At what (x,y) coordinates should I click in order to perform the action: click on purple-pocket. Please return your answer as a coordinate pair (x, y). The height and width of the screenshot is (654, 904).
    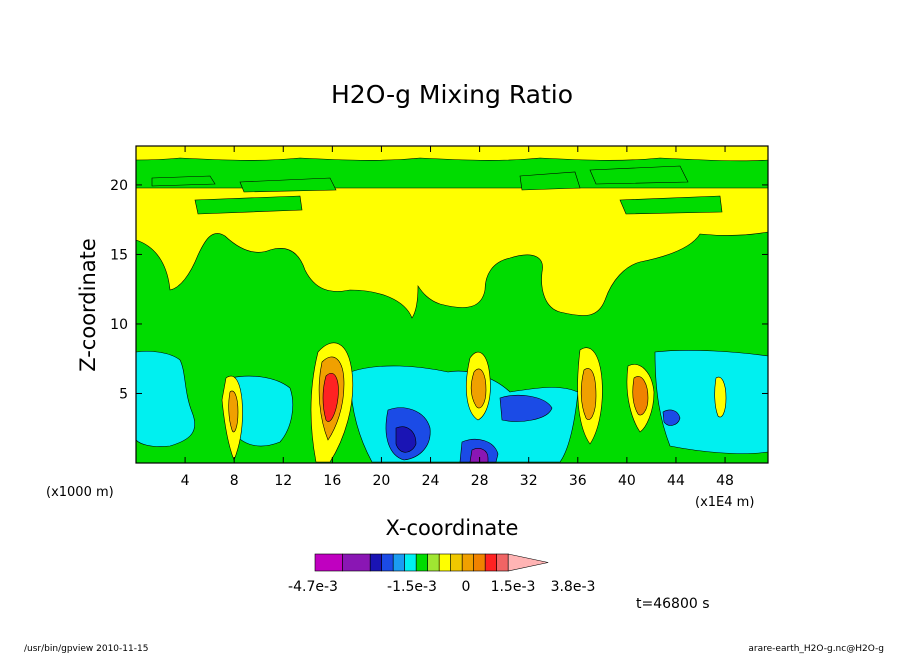
    Looking at the image, I should click on (479, 455).